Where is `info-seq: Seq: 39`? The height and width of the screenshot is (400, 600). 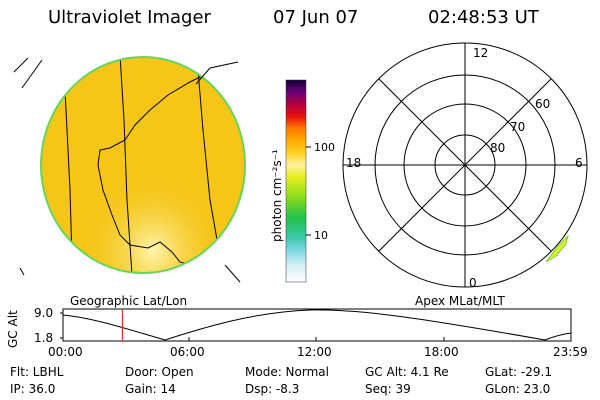 info-seq: Seq: 39 is located at coordinates (388, 389).